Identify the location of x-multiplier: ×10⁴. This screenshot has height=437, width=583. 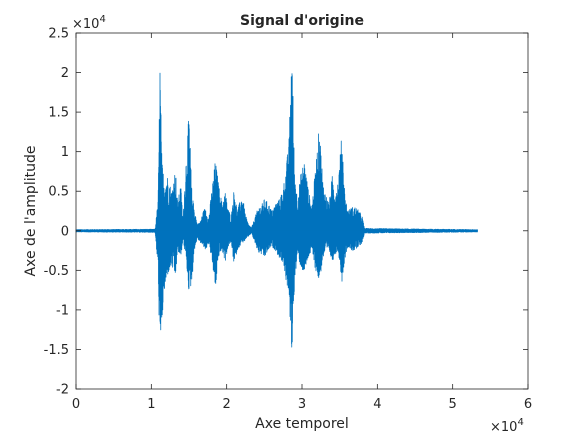
(507, 426).